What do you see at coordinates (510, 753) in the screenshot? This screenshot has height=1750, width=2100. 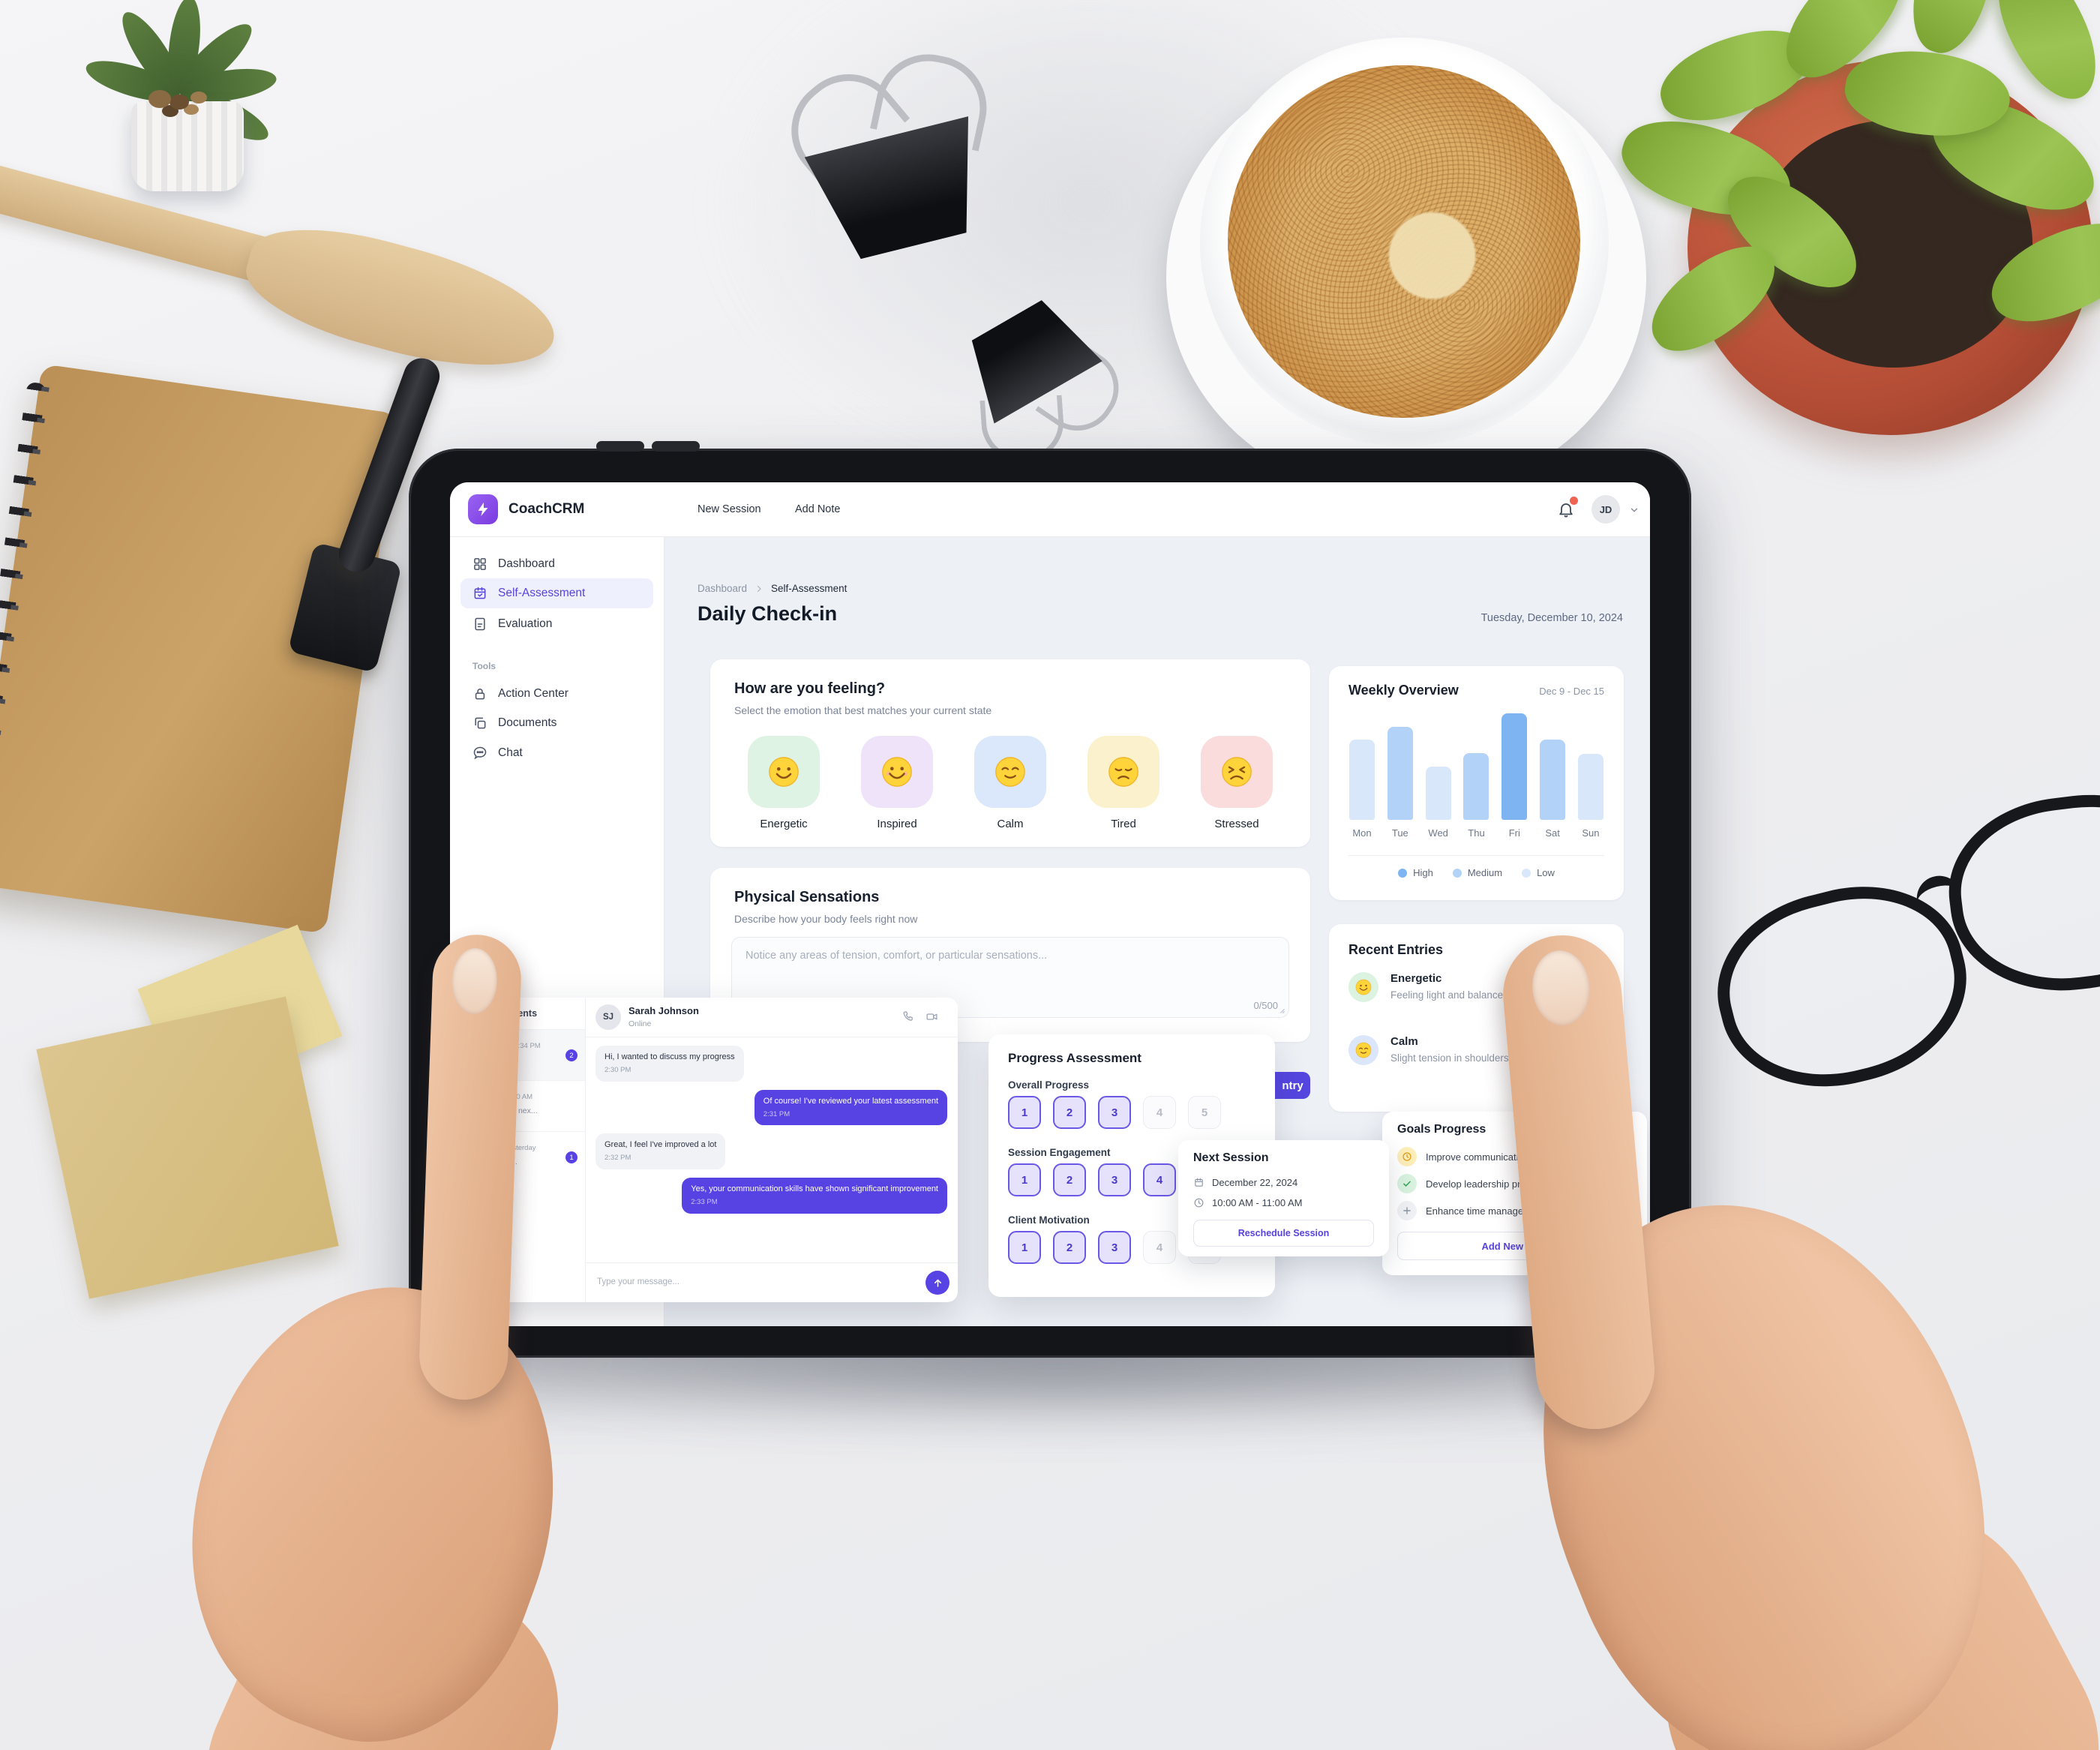 I see `sidebar-item-label: Chat` at bounding box center [510, 753].